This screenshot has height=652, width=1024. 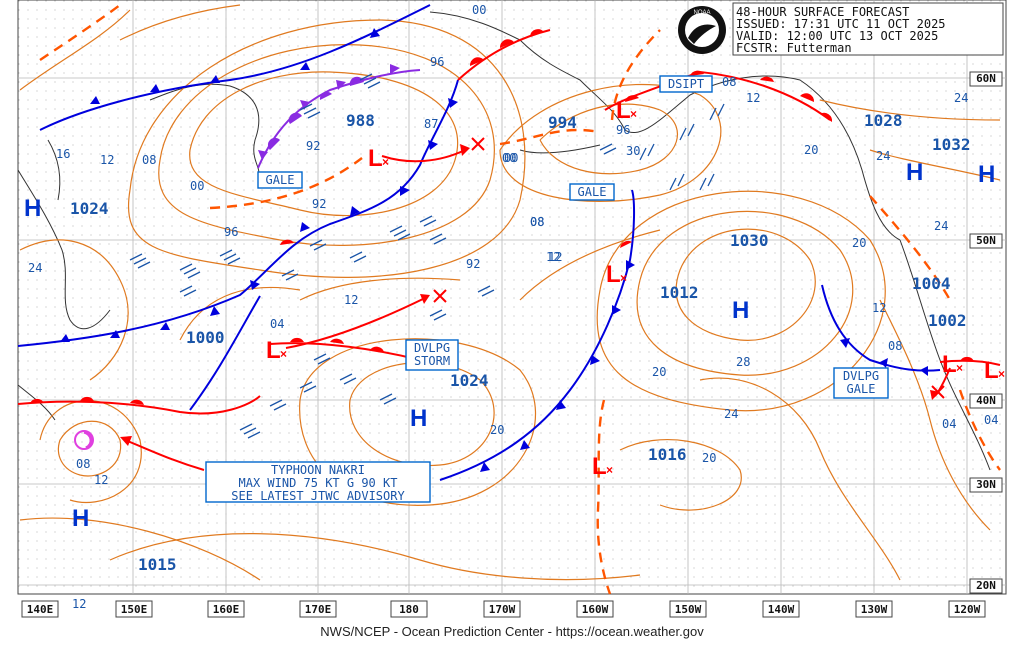 I want to click on occluded-front-symbols, so click(x=329, y=112).